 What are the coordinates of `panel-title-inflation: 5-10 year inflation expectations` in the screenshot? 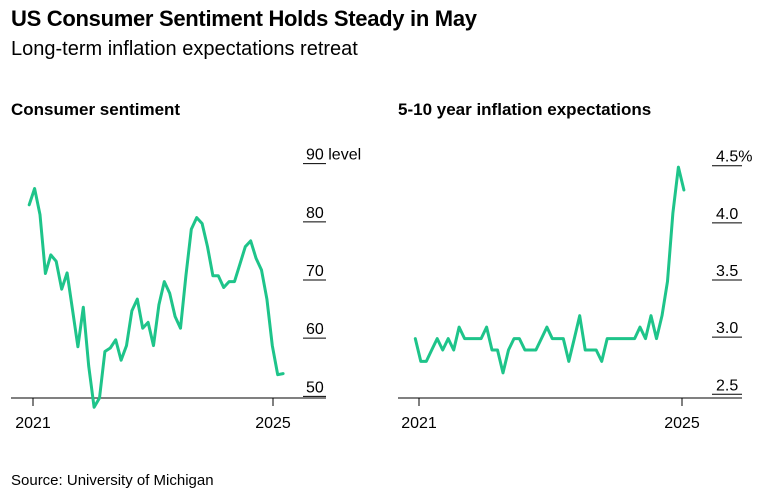 It's located at (525, 109).